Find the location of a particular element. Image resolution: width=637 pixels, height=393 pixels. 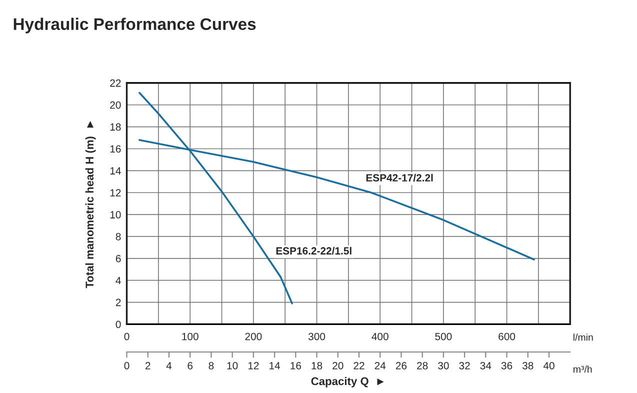

x2-tick-label: 32 is located at coordinates (464, 366).